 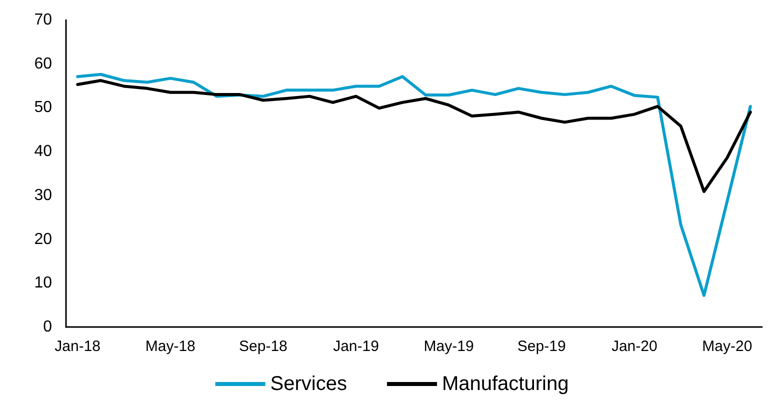 I want to click on x-tick-label: May-18, so click(x=170, y=346).